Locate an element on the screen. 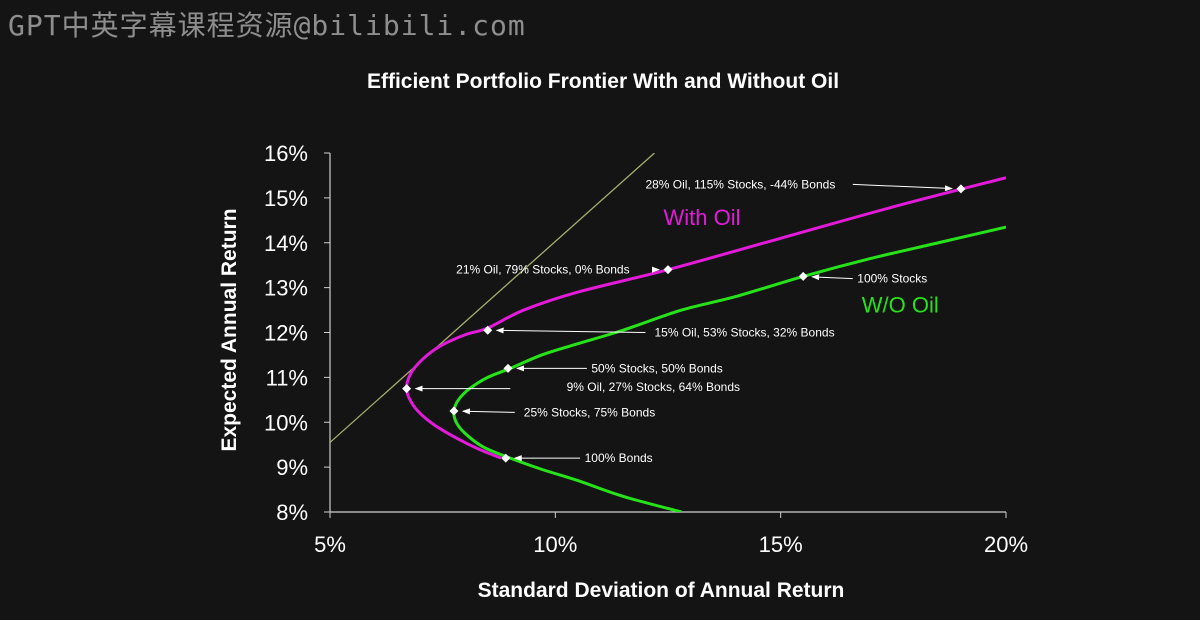 Image resolution: width=1200 pixels, height=620 pixels. x-tick-label: 15% is located at coordinates (781, 544).